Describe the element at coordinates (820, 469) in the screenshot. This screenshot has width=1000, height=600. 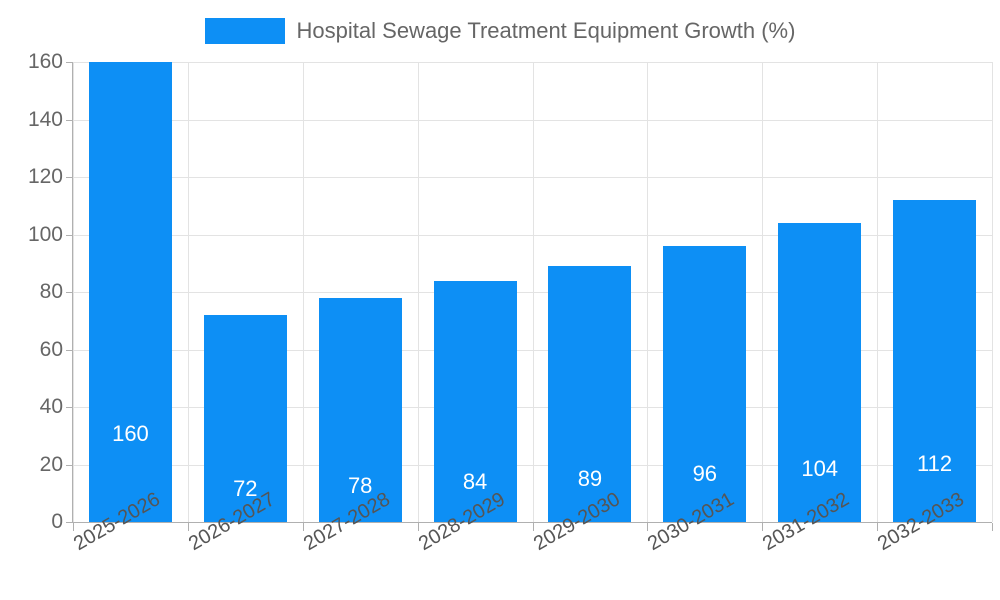
I see `bar-value-label: 104` at that location.